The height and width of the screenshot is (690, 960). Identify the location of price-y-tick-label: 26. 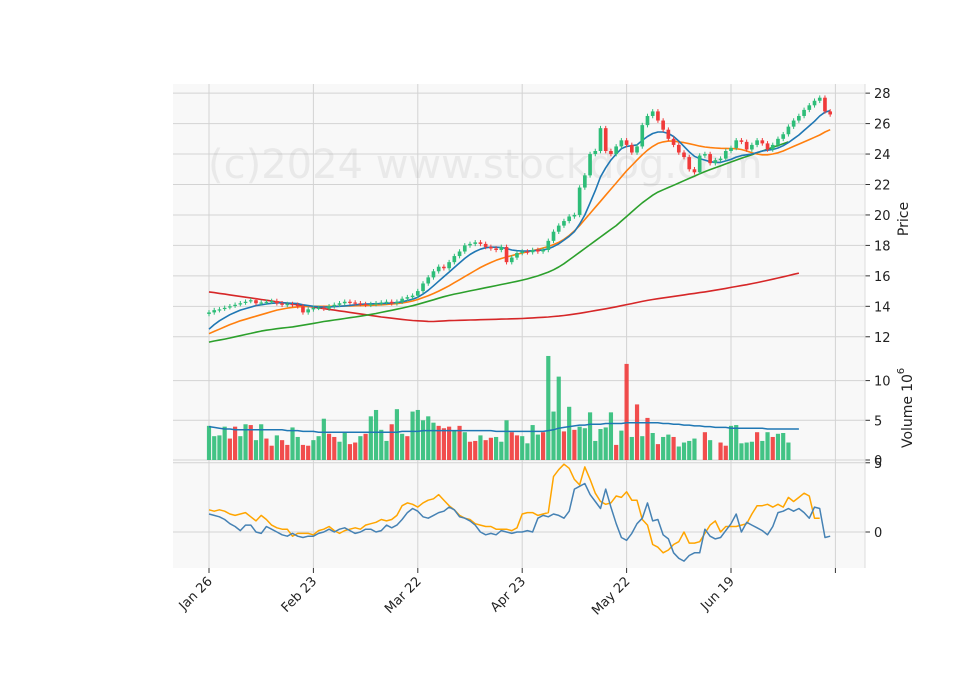
(882, 125).